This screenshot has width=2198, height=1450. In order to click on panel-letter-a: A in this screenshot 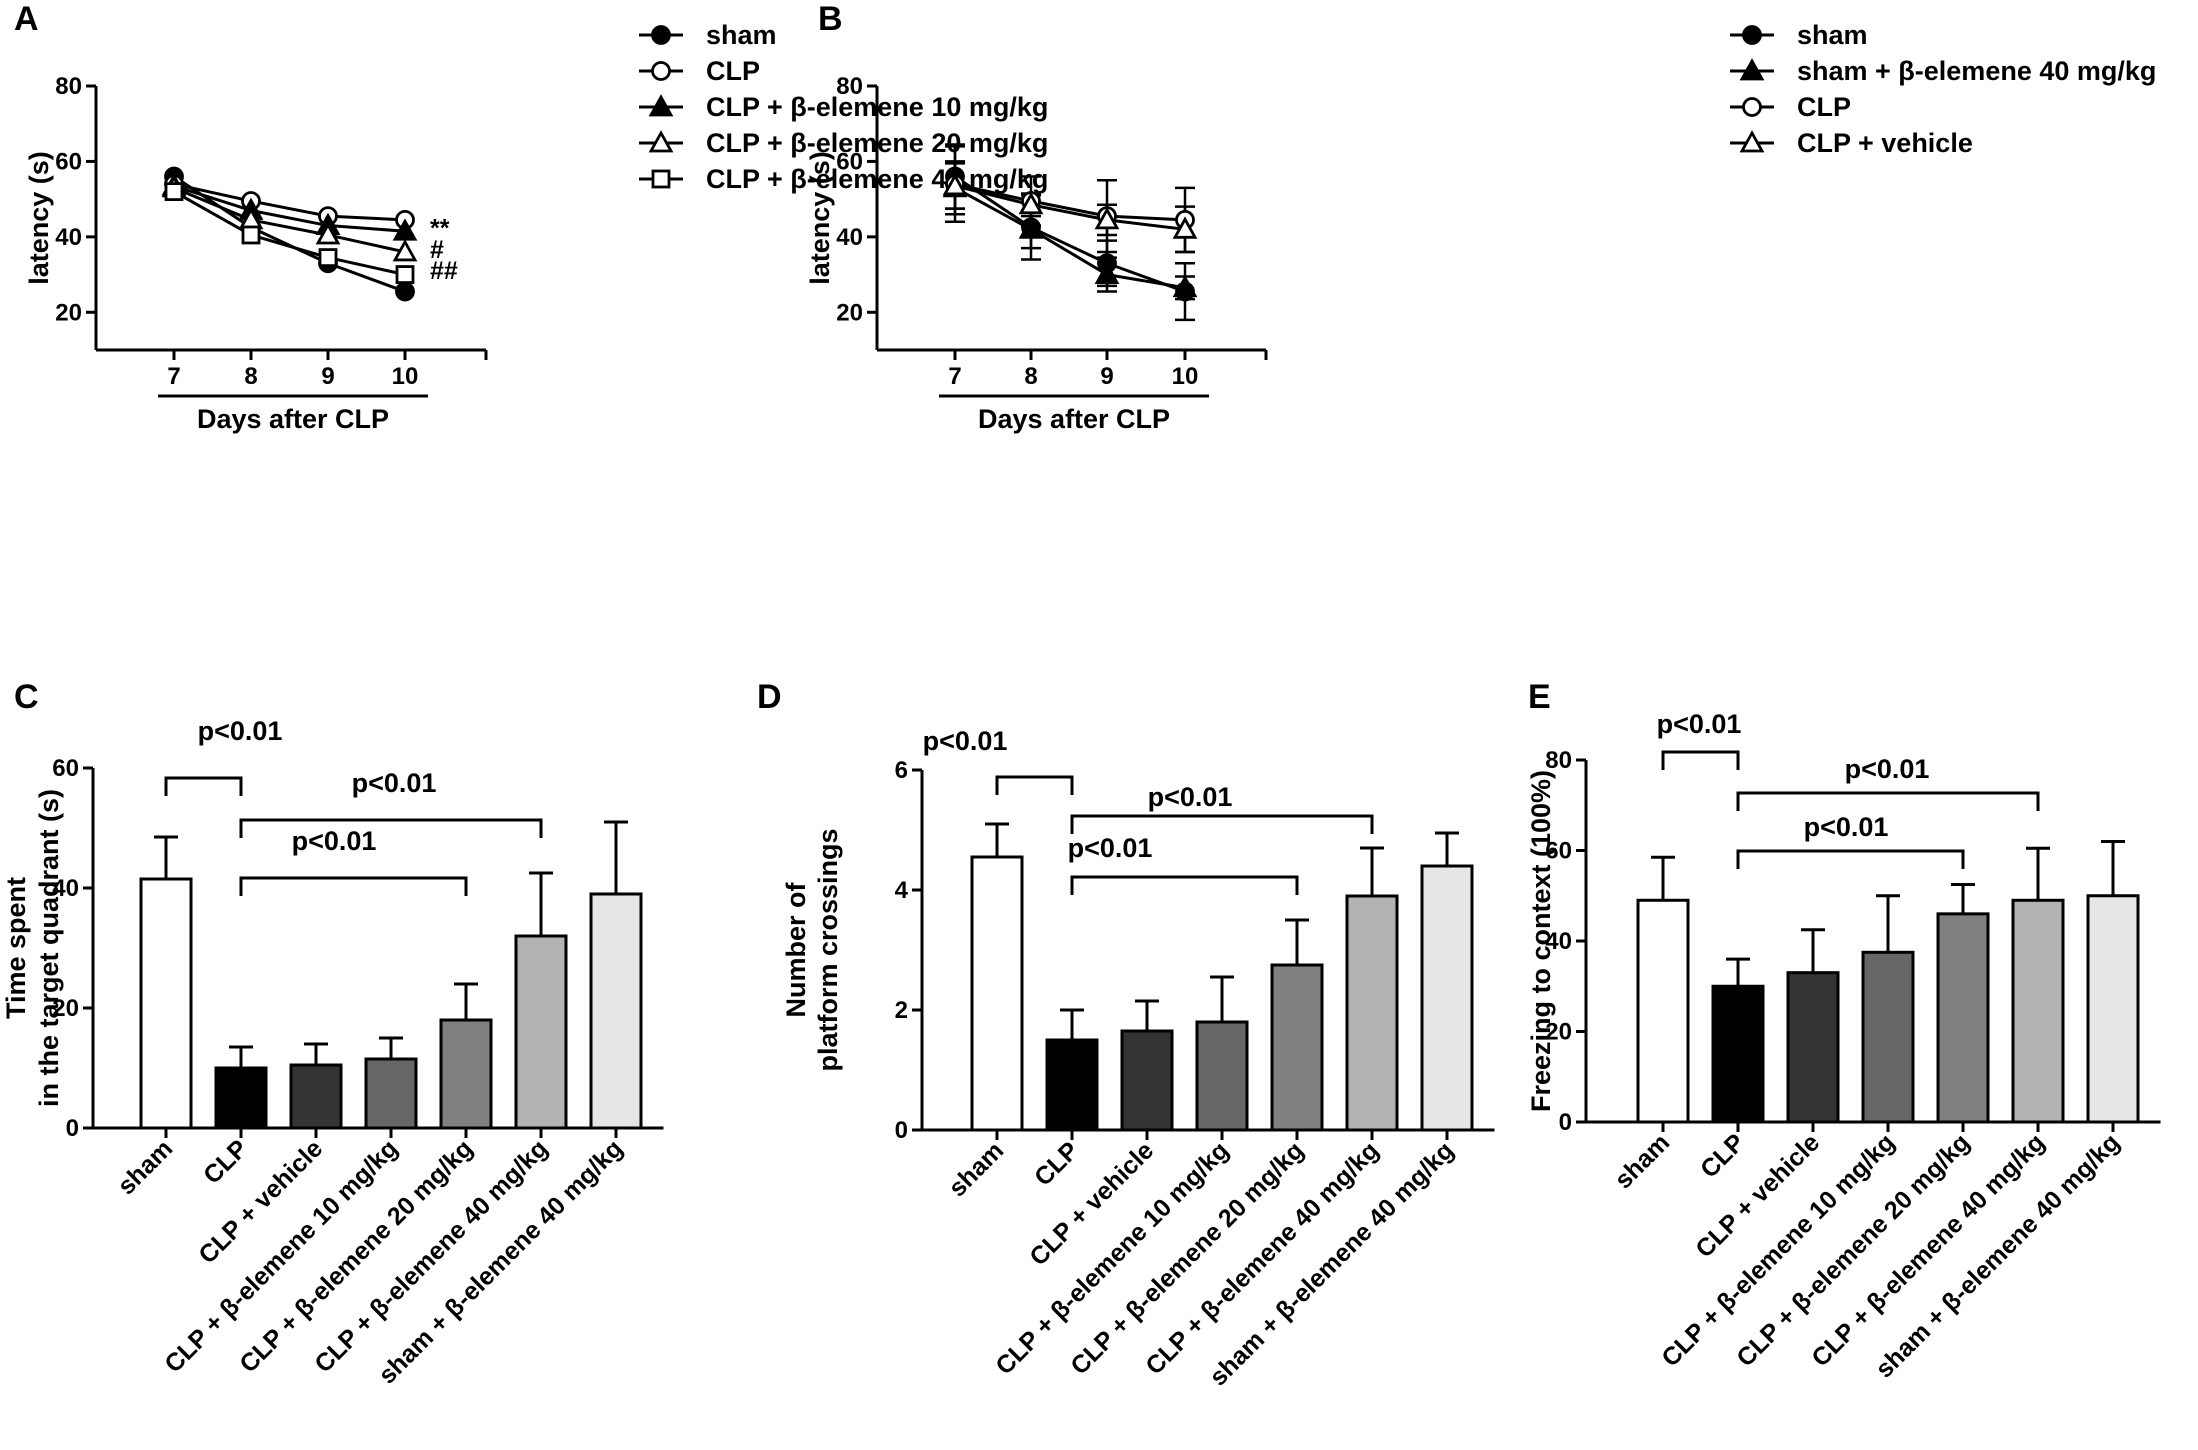, I will do `click(26, 19)`.